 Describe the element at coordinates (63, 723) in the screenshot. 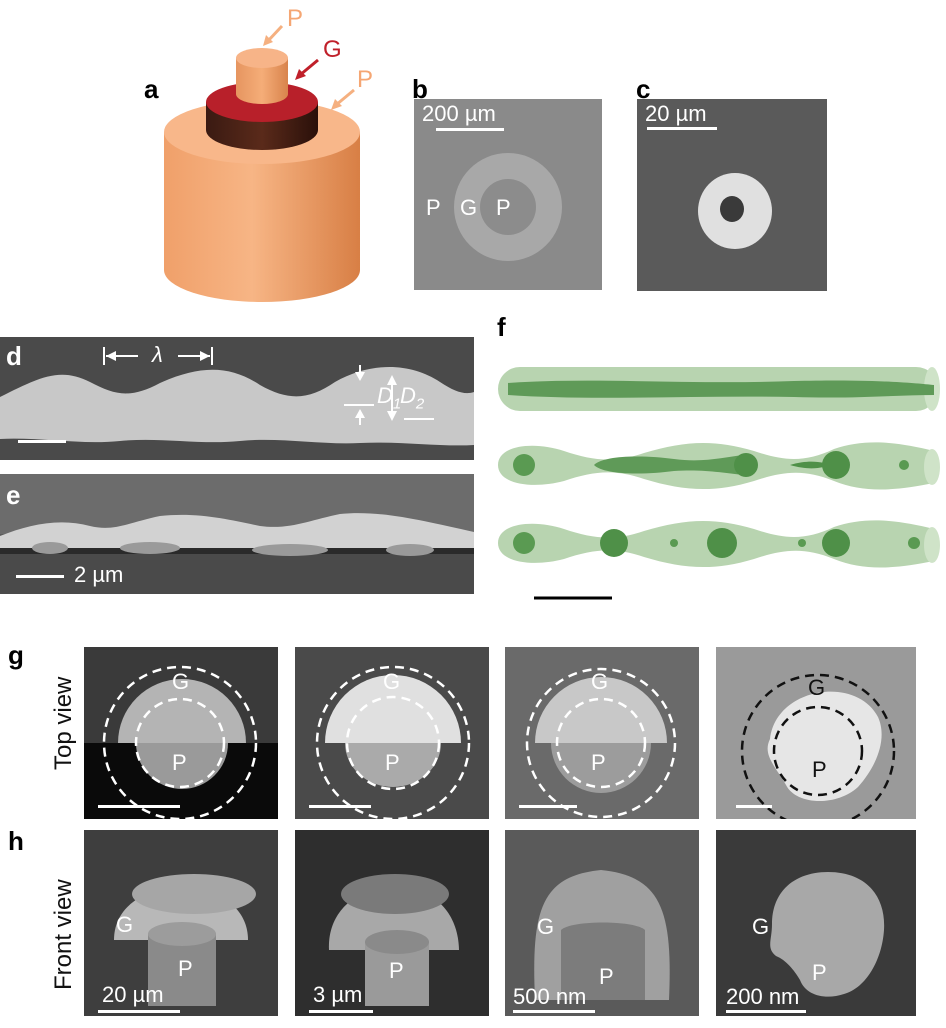

I see `row-label-top-view: Top view` at that location.